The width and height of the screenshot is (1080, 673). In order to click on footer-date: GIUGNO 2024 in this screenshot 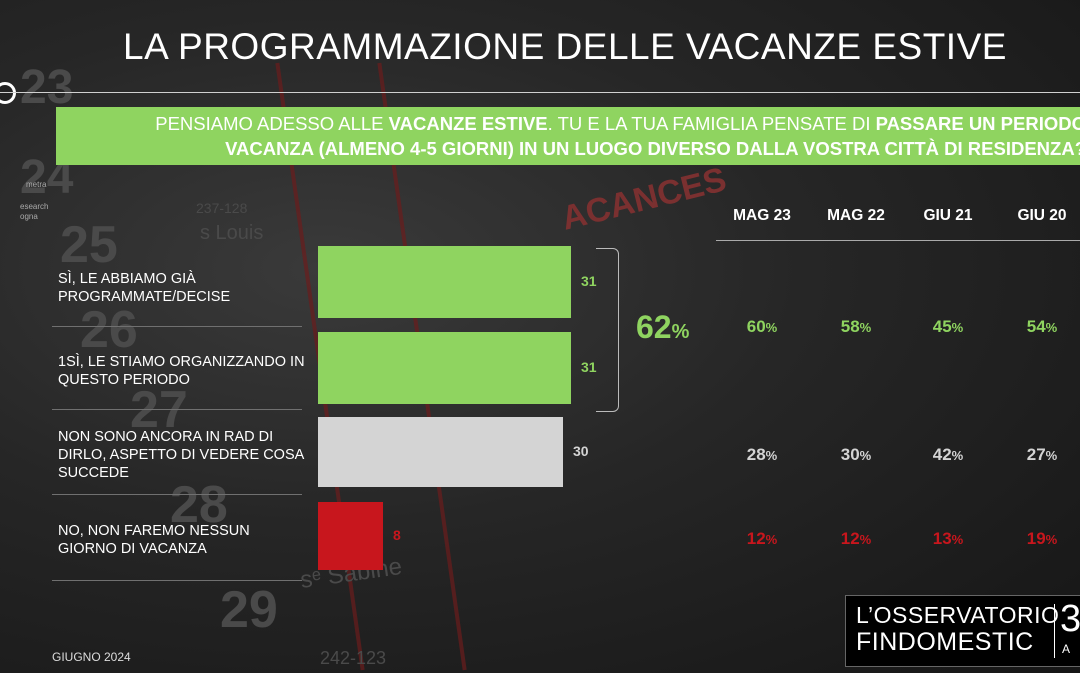, I will do `click(91, 657)`.